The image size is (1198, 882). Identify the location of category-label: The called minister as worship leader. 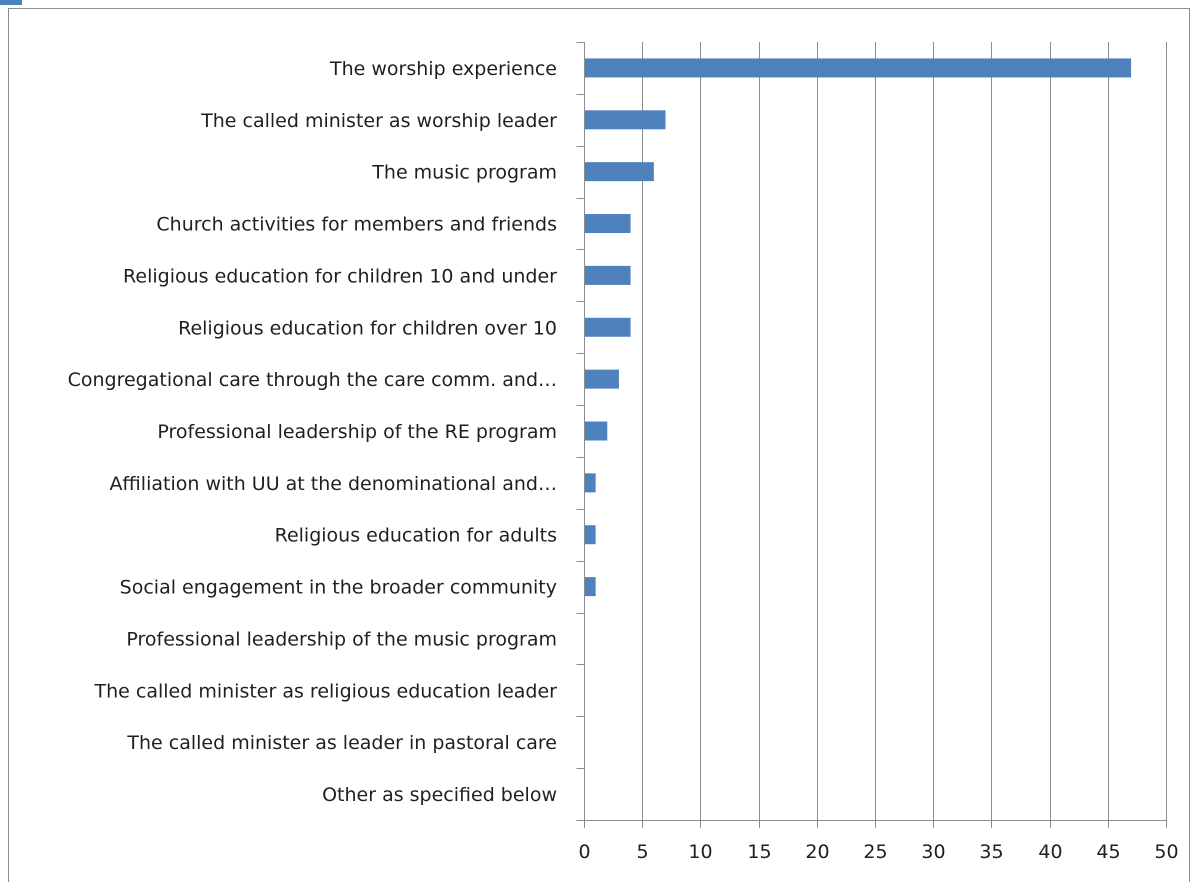
(378, 121).